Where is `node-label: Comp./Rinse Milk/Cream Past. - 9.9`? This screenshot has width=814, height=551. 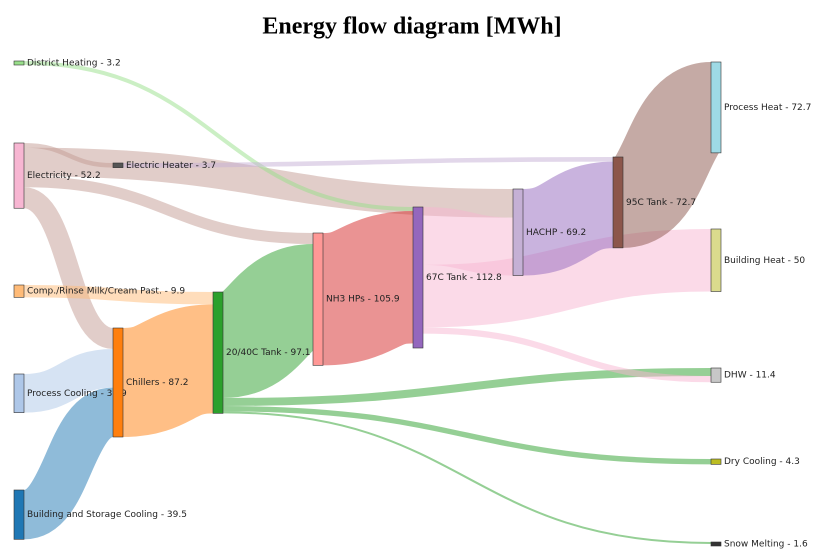 node-label: Comp./Rinse Milk/Cream Past. - 9.9 is located at coordinates (106, 292).